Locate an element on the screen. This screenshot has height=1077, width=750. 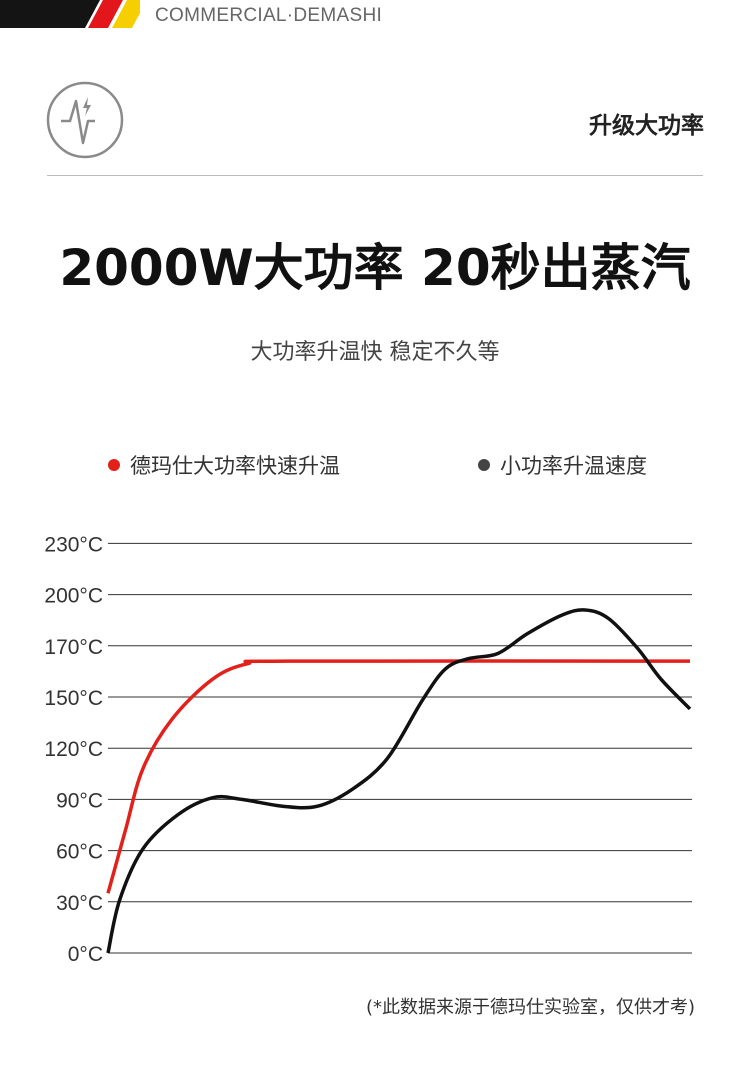
y-tick-label: 200°C is located at coordinates (73, 596).